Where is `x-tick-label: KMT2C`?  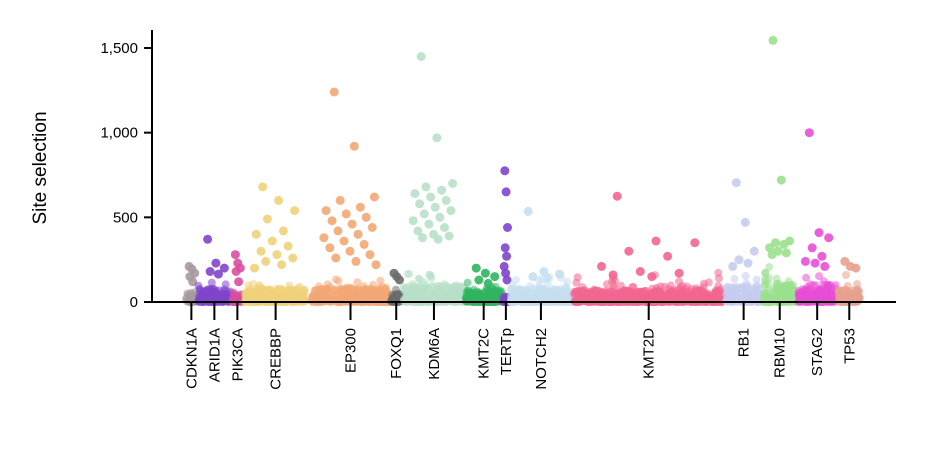
x-tick-label: KMT2C is located at coordinates (484, 353).